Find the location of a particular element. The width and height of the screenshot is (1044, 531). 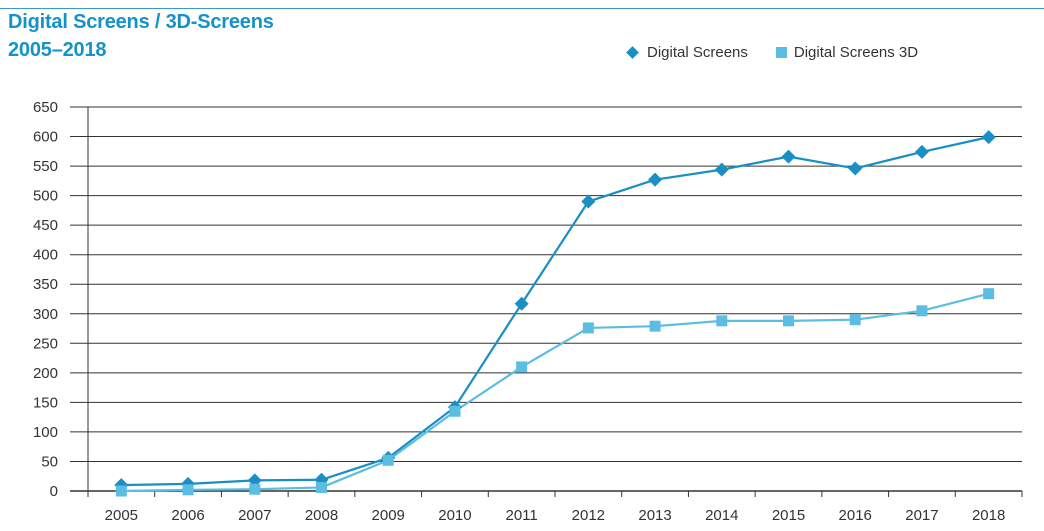

legend-item-digital-screens-3d: Digital Screens 3D is located at coordinates (847, 52).